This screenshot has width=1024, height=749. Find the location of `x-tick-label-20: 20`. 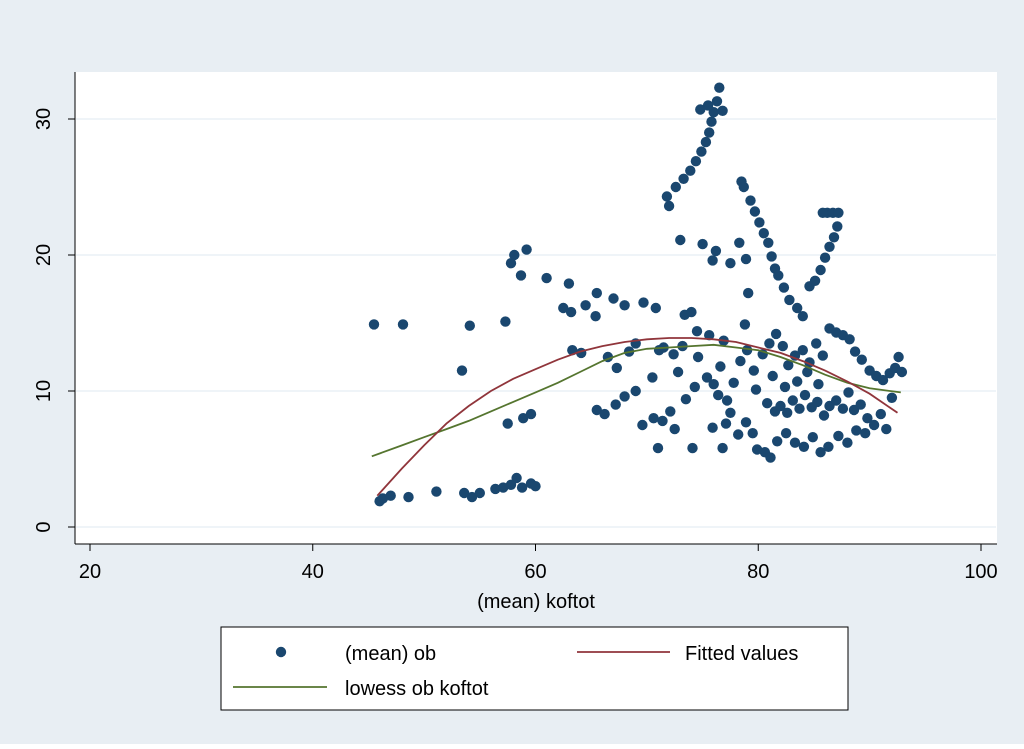

x-tick-label-20: 20 is located at coordinates (90, 572).